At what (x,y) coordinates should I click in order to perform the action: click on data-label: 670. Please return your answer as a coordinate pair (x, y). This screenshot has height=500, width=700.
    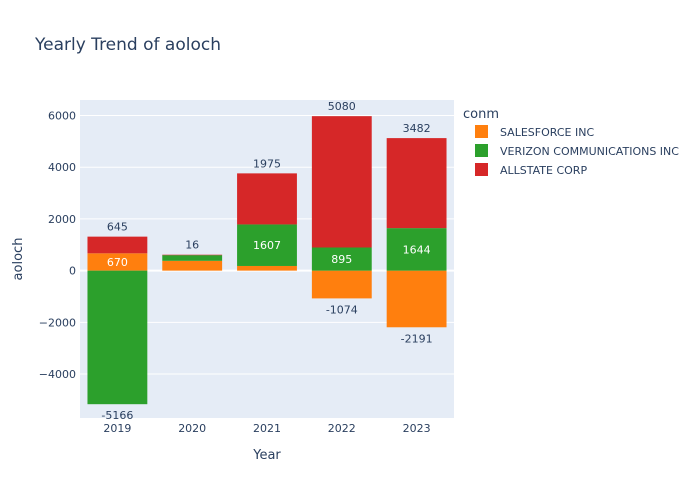
    Looking at the image, I should click on (117, 262).